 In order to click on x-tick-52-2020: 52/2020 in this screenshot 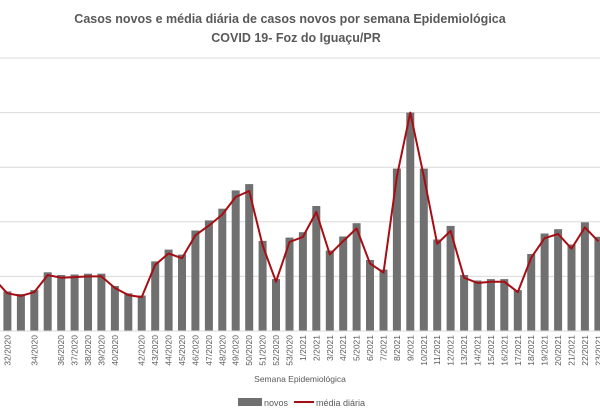, I will do `click(276, 350)`.